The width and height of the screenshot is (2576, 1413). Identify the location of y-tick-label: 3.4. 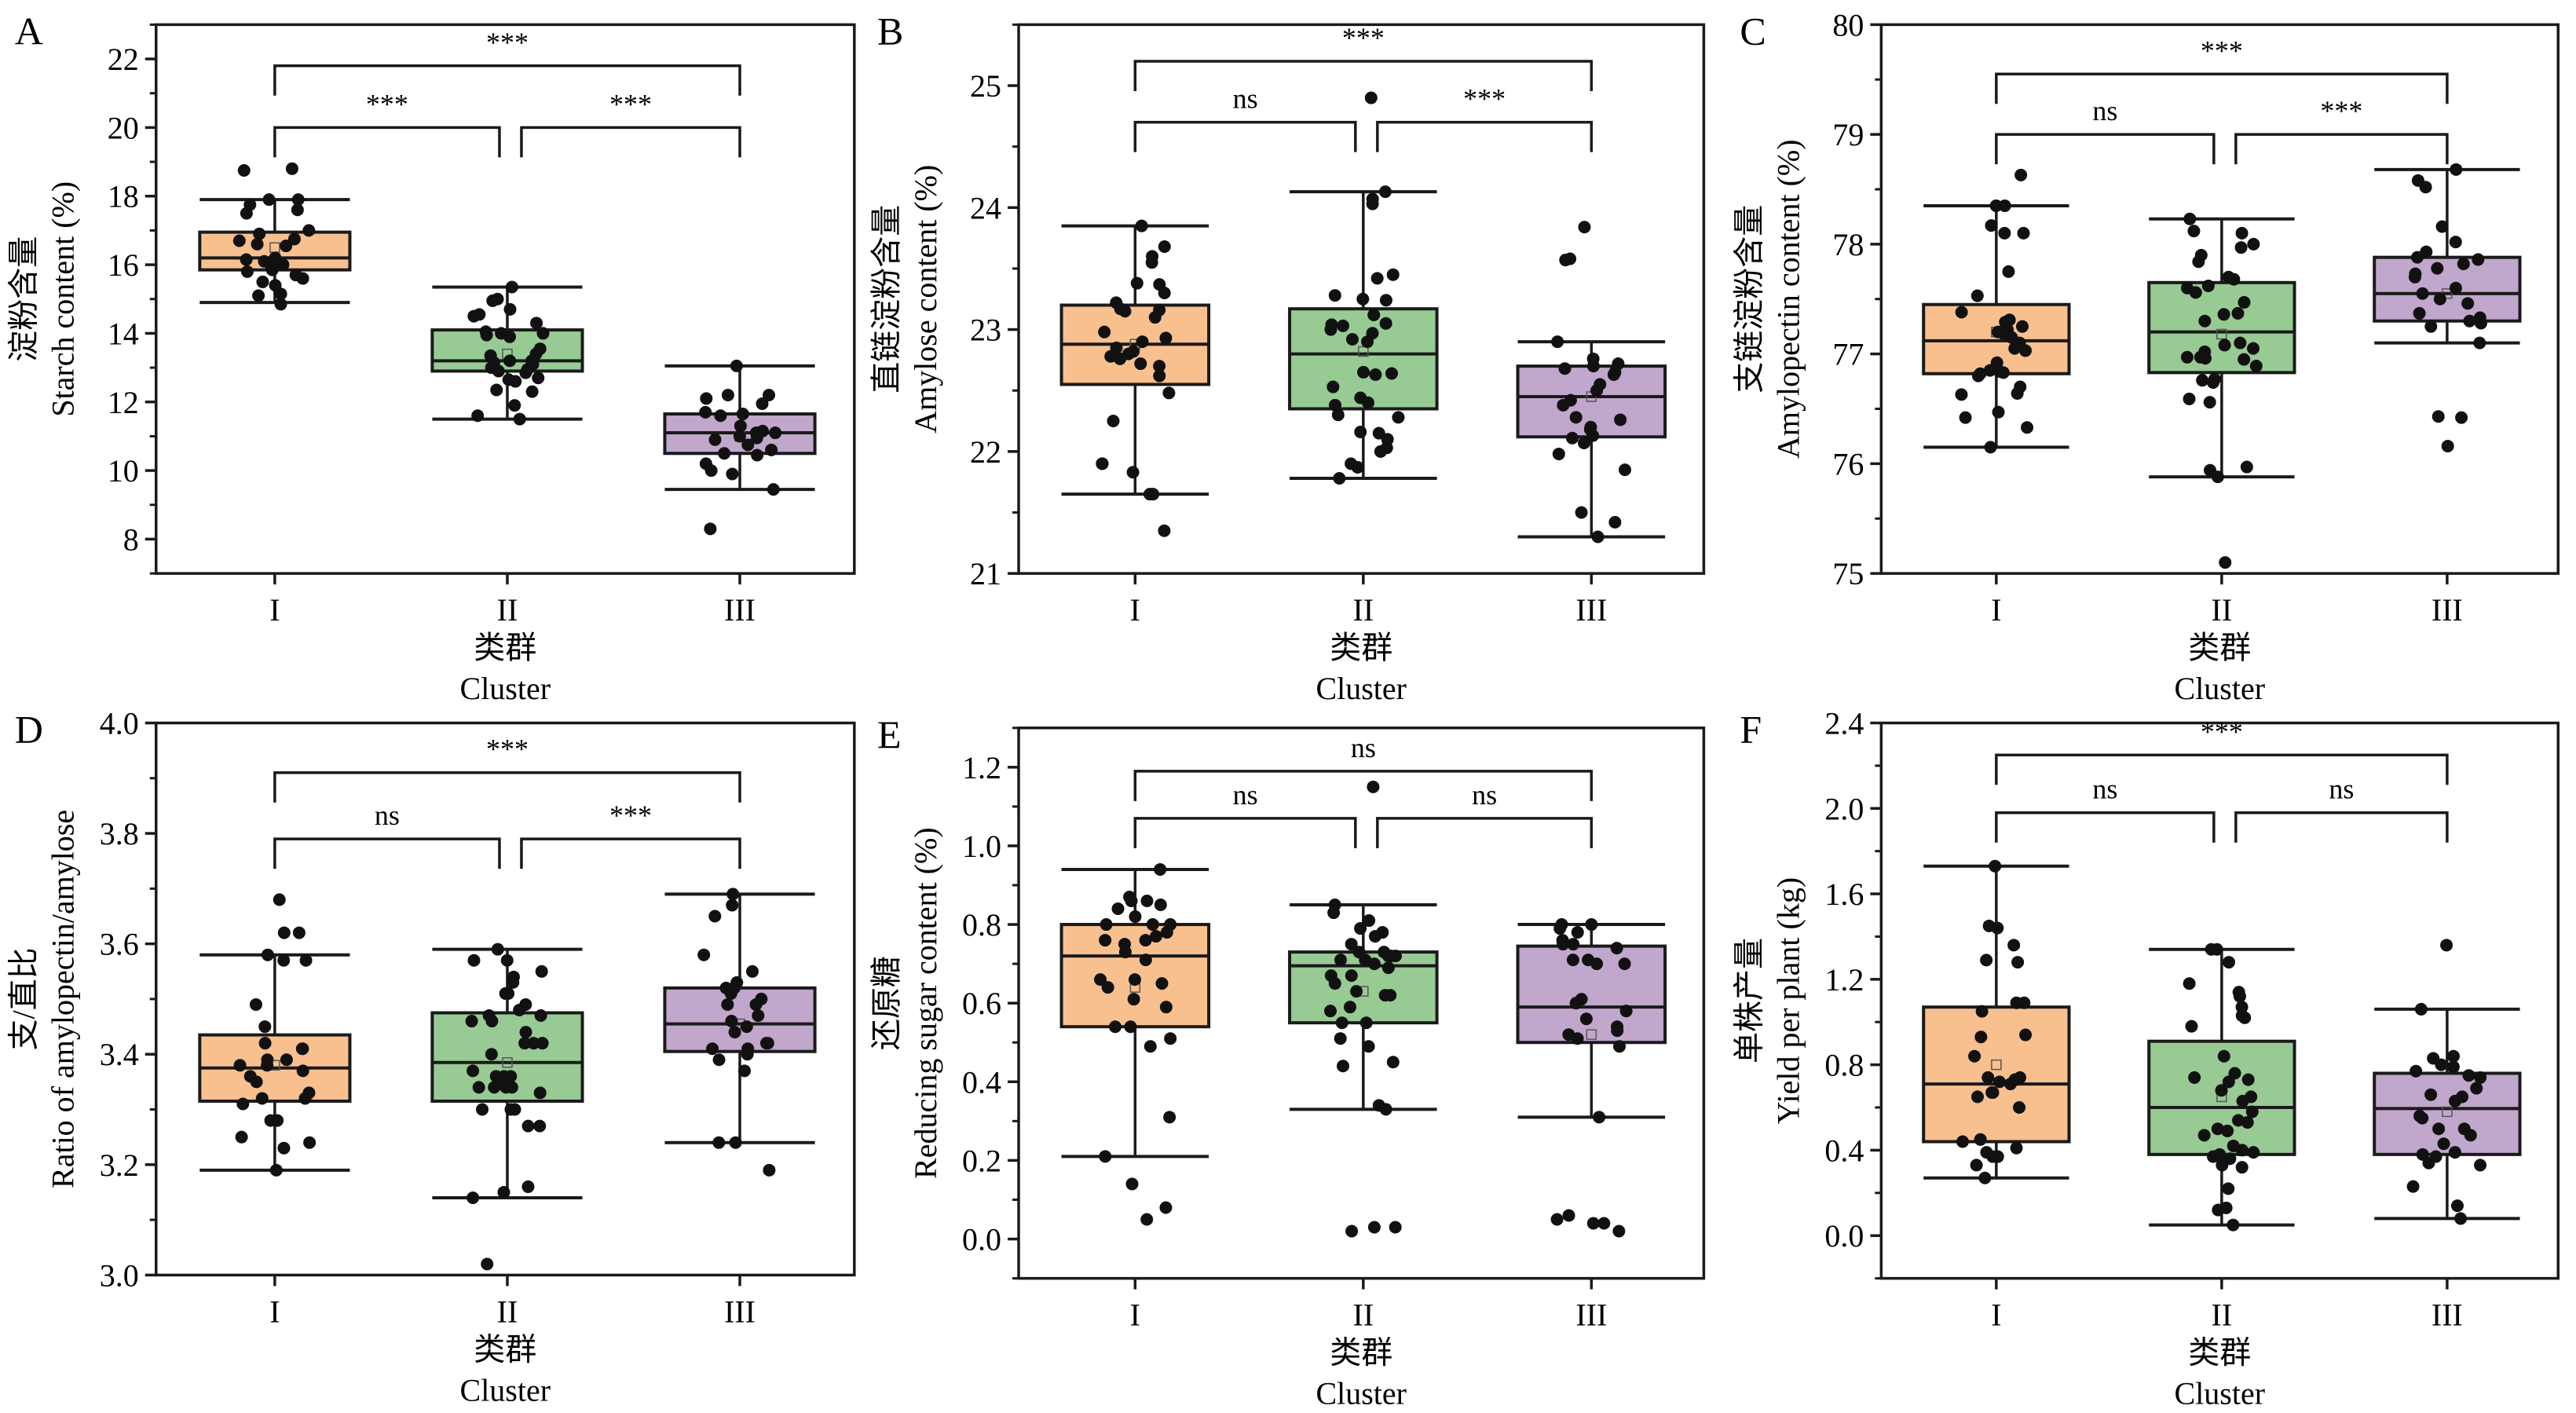
(120, 1054).